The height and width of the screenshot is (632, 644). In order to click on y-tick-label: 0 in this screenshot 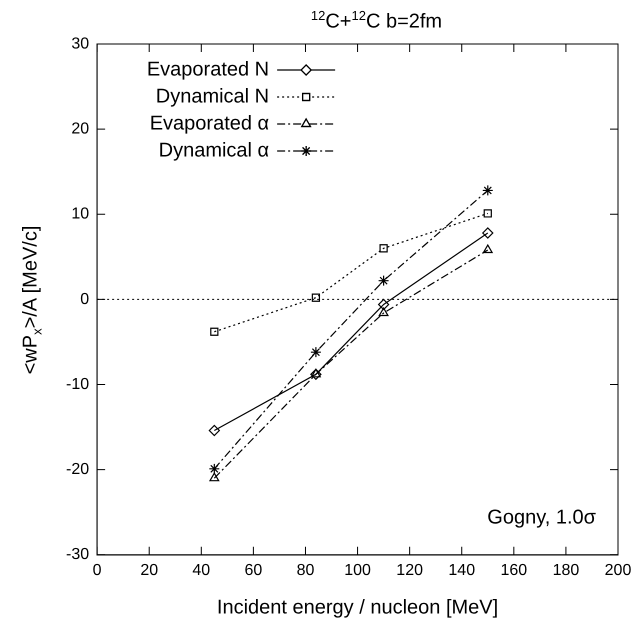, I will do `click(85, 299)`.